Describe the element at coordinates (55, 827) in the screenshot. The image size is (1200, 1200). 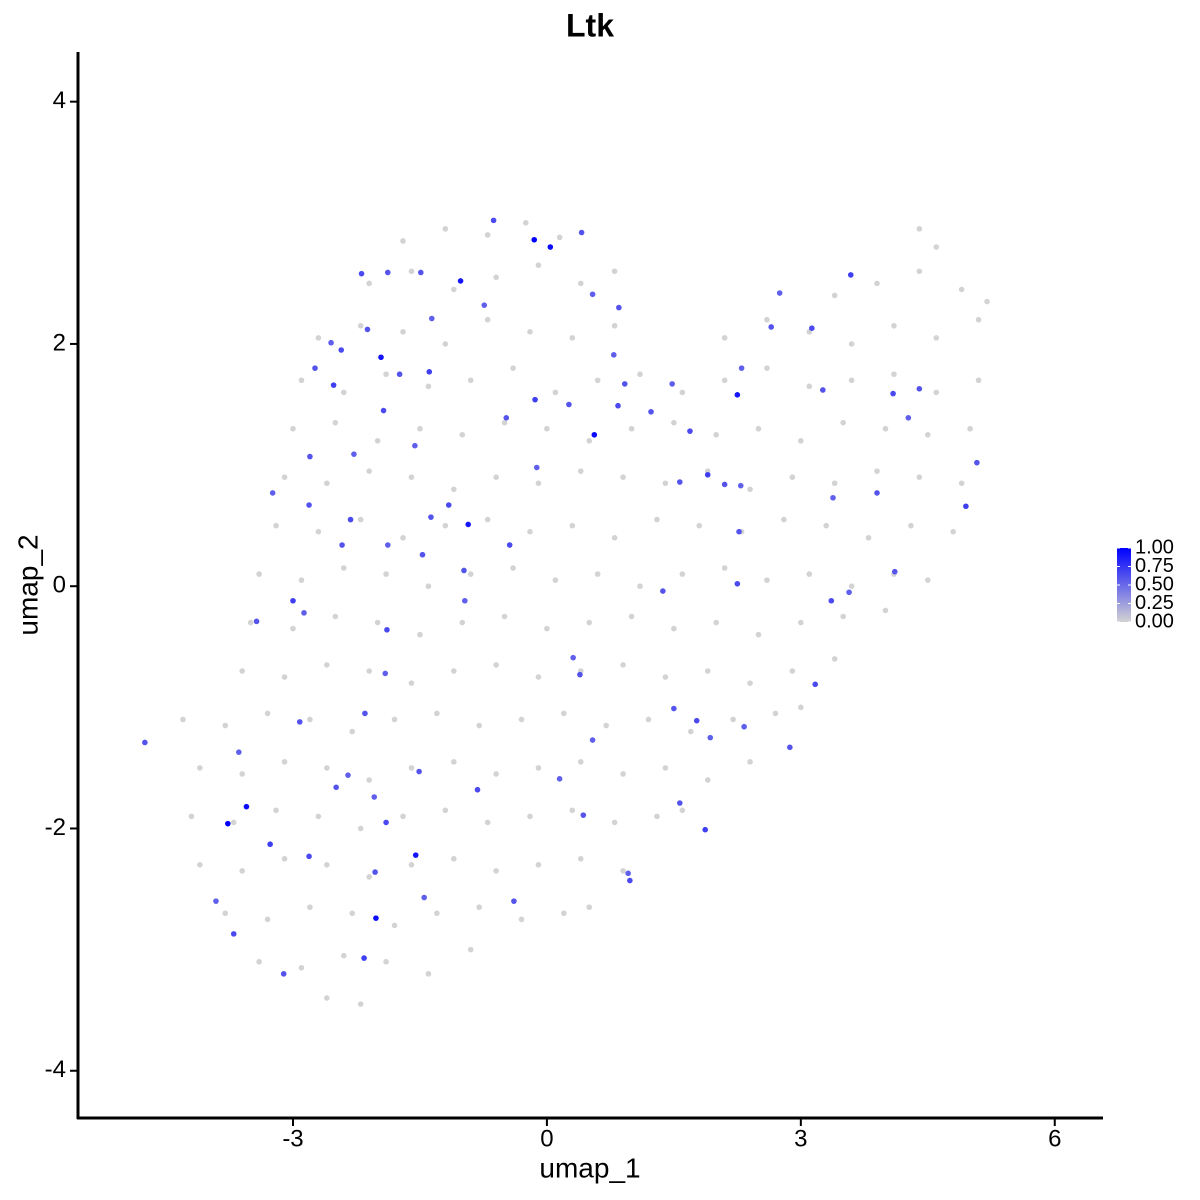
I see `y-tick-label: -2` at that location.